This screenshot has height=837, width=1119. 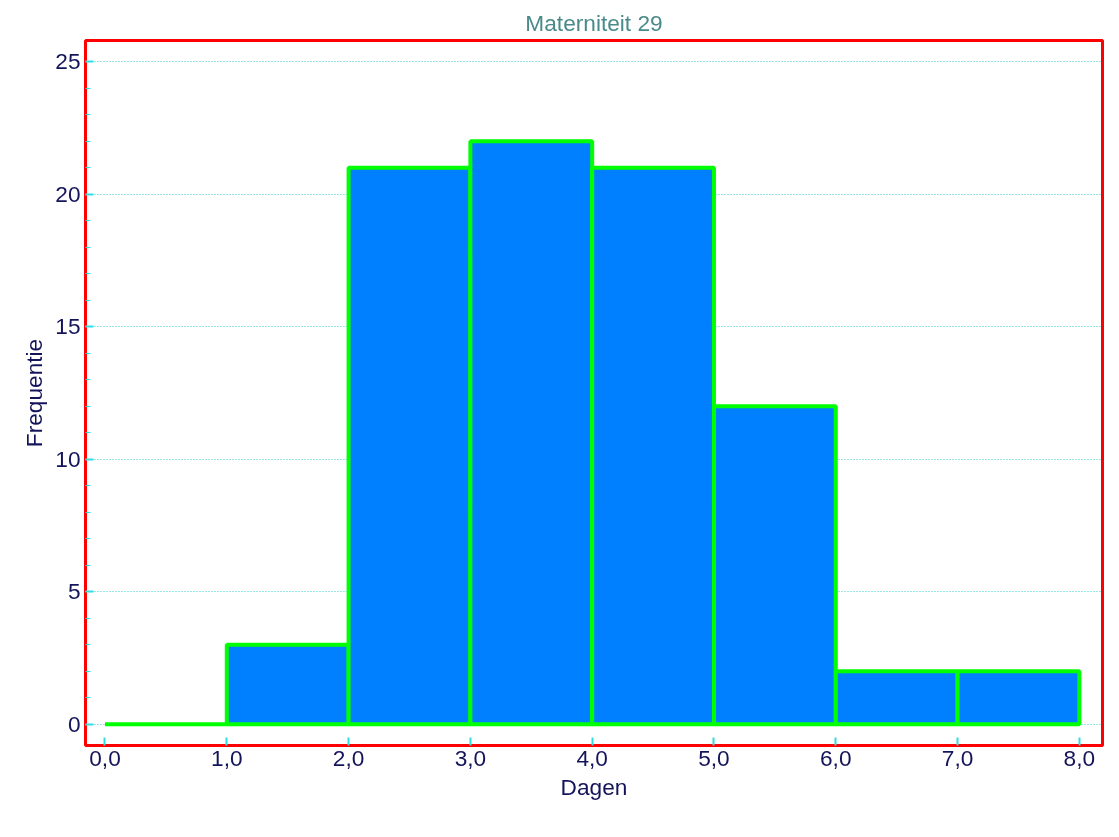 I want to click on y-tick-label: 5, so click(x=74, y=591).